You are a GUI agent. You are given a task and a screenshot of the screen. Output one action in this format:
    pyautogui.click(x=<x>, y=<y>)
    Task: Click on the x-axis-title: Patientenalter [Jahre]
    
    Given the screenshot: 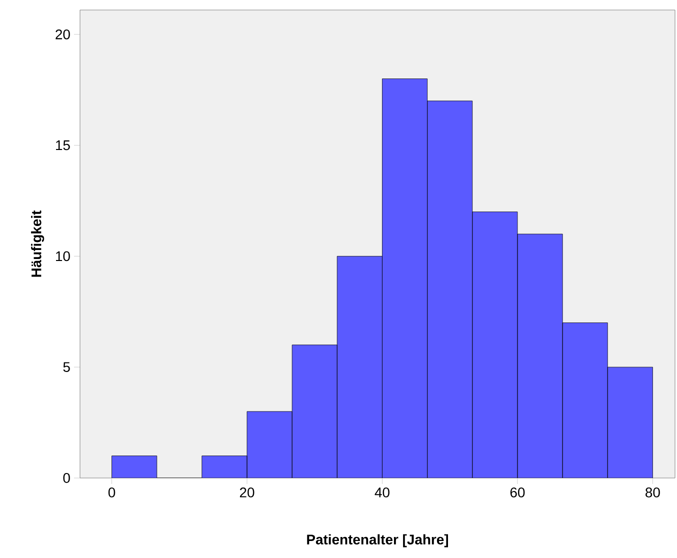 What is the action you would take?
    pyautogui.click(x=377, y=541)
    